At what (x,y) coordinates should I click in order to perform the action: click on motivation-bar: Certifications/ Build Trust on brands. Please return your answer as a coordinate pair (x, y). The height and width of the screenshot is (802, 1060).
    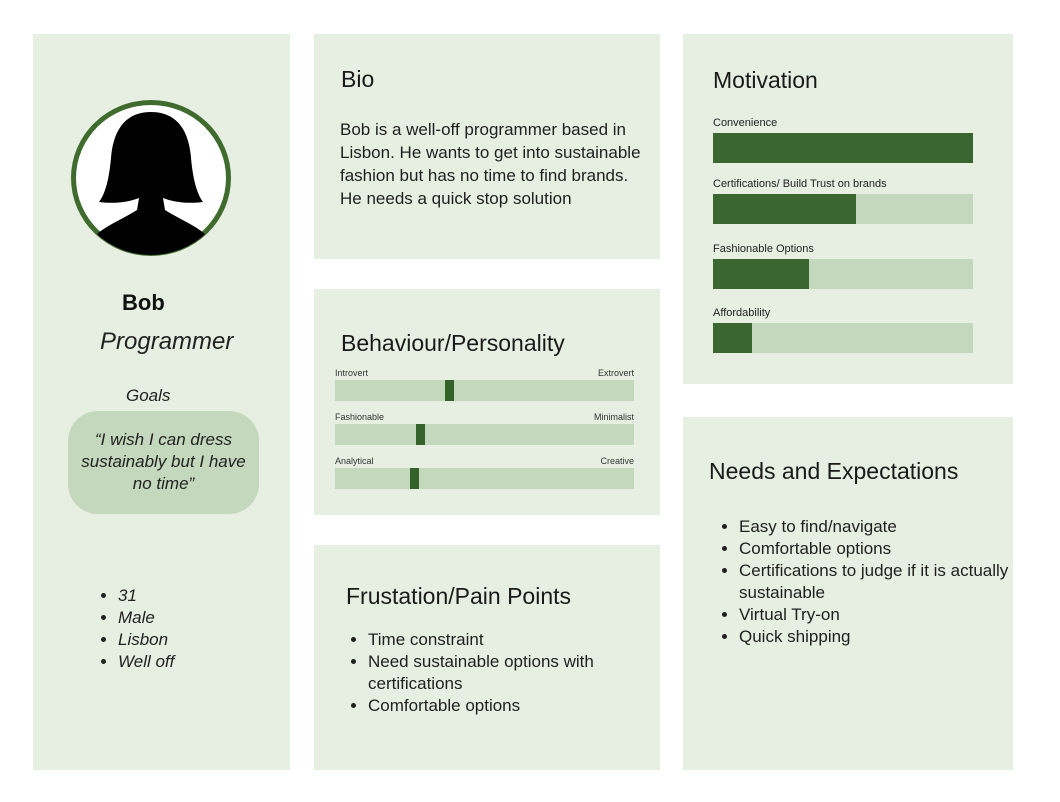
    Looking at the image, I should click on (843, 200).